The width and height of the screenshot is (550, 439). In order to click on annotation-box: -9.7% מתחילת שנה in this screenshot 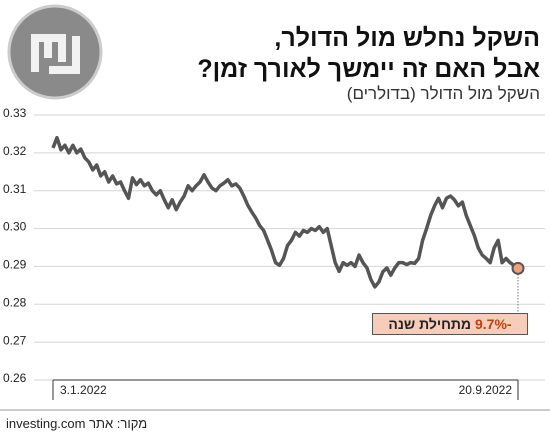, I will do `click(450, 324)`.